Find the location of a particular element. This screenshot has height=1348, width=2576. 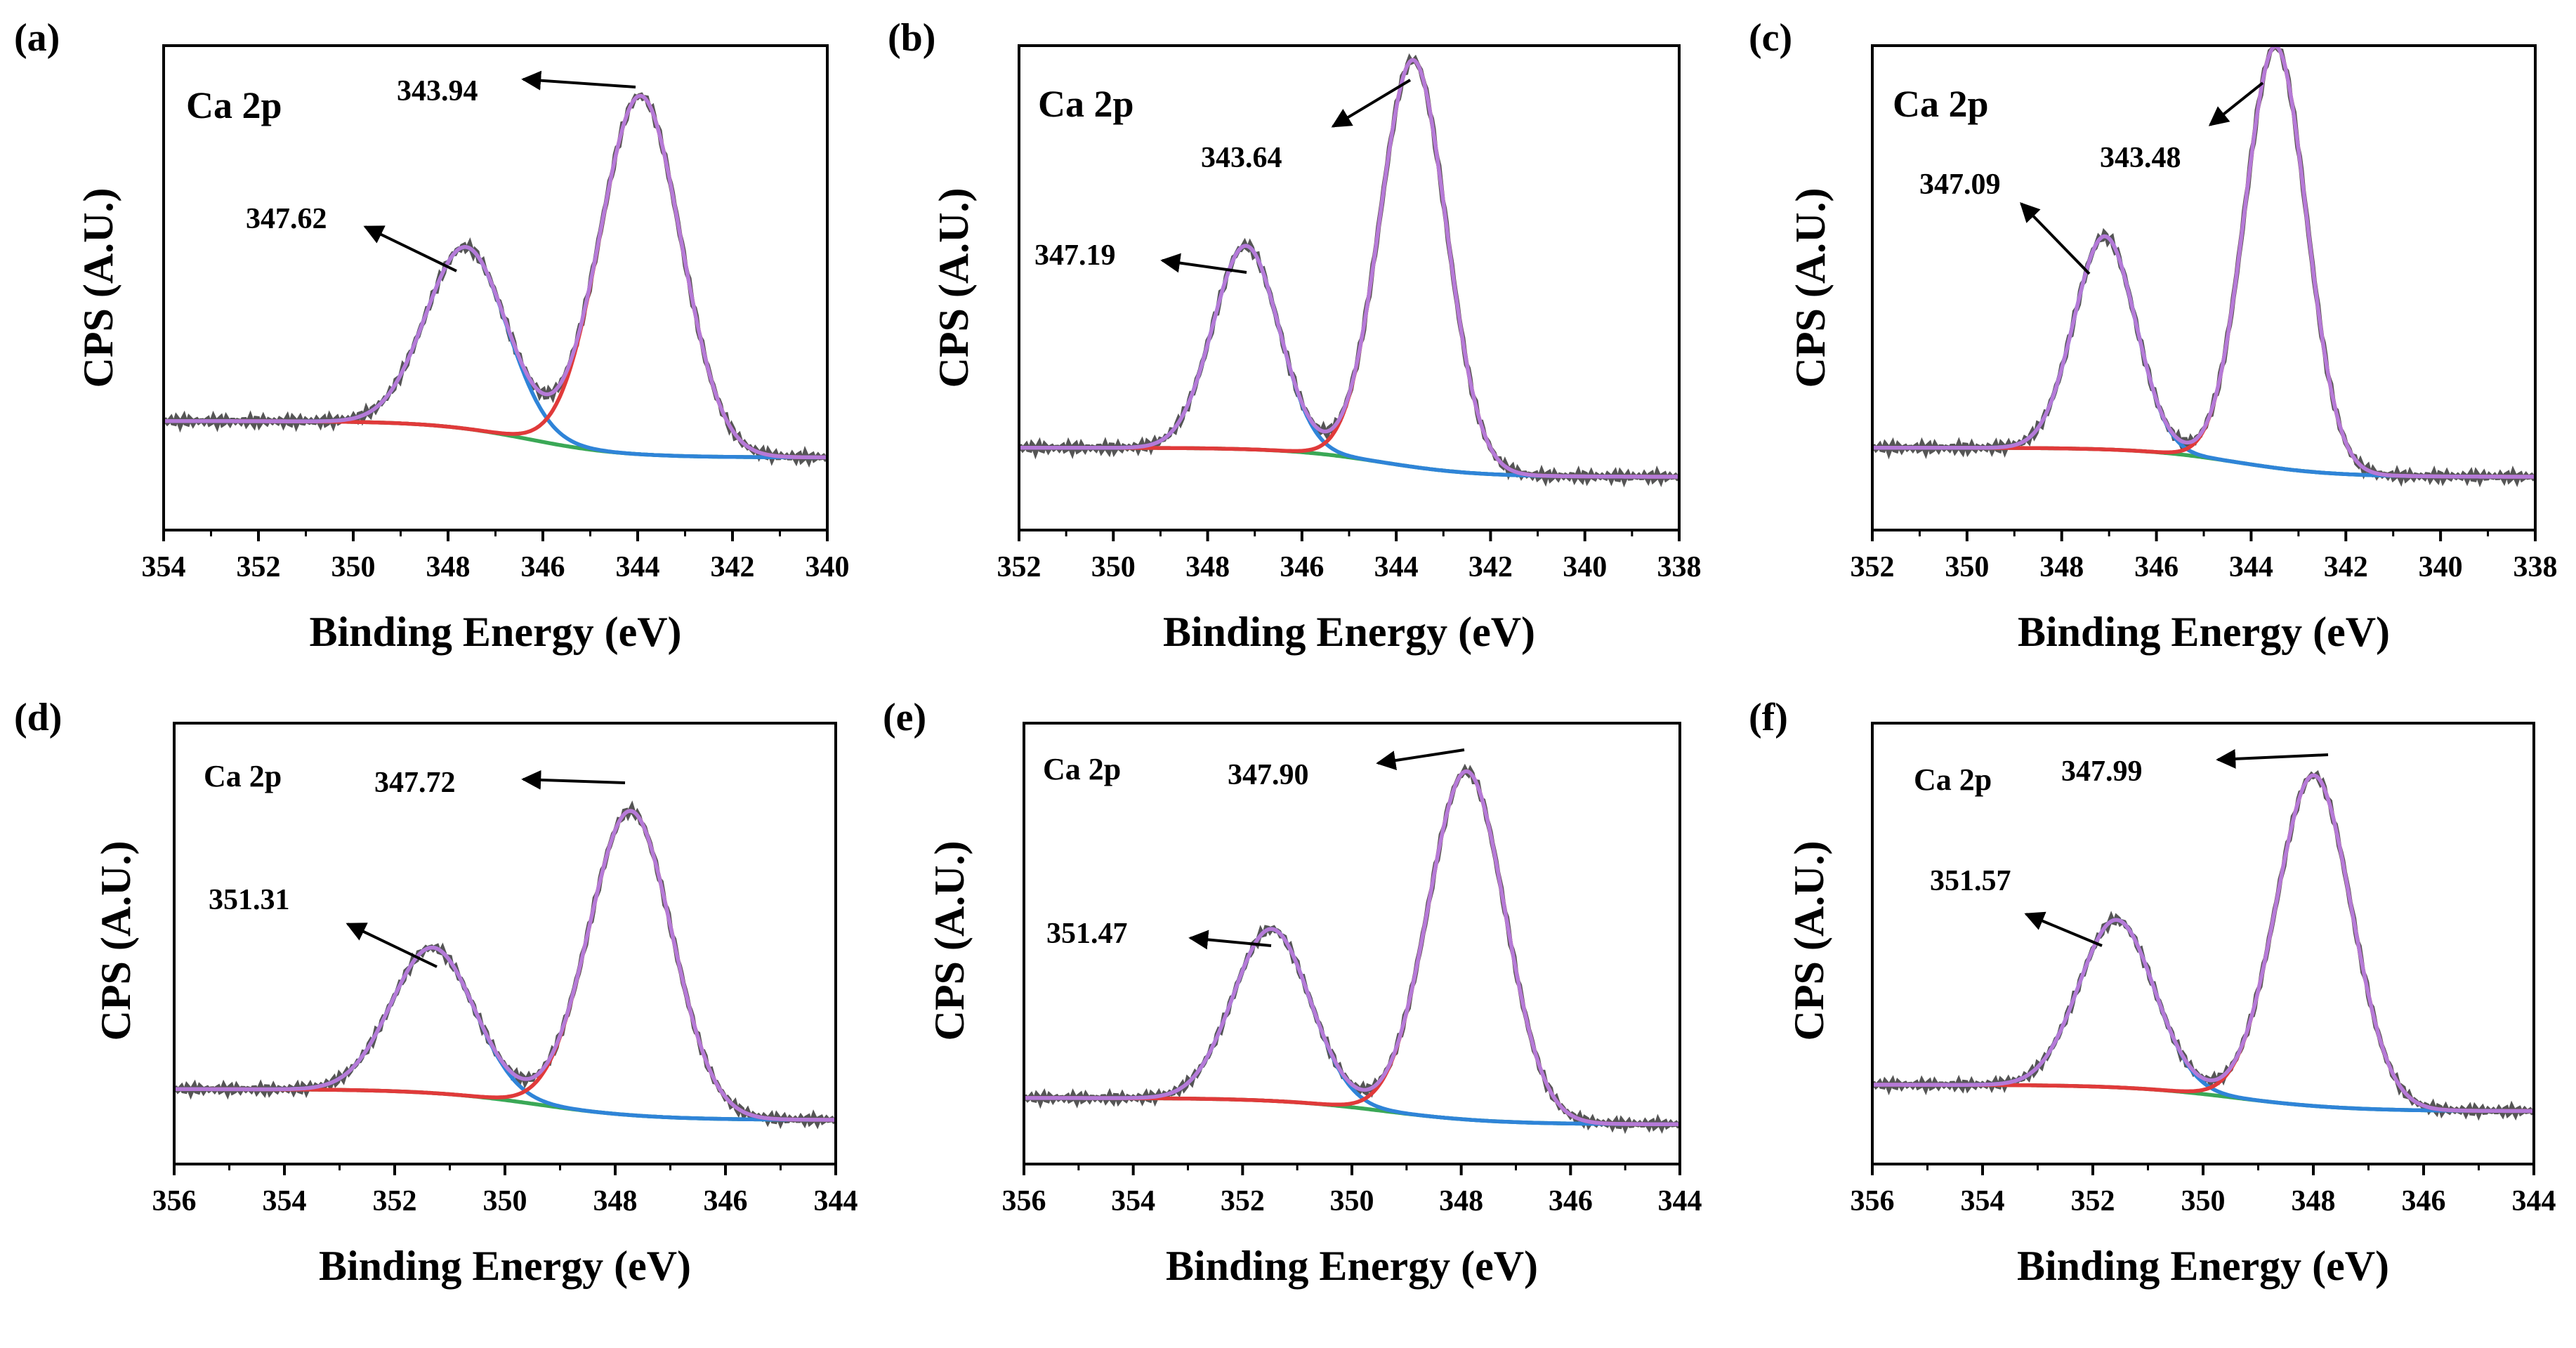

series-peak-2p12-line is located at coordinates (505, 1033).